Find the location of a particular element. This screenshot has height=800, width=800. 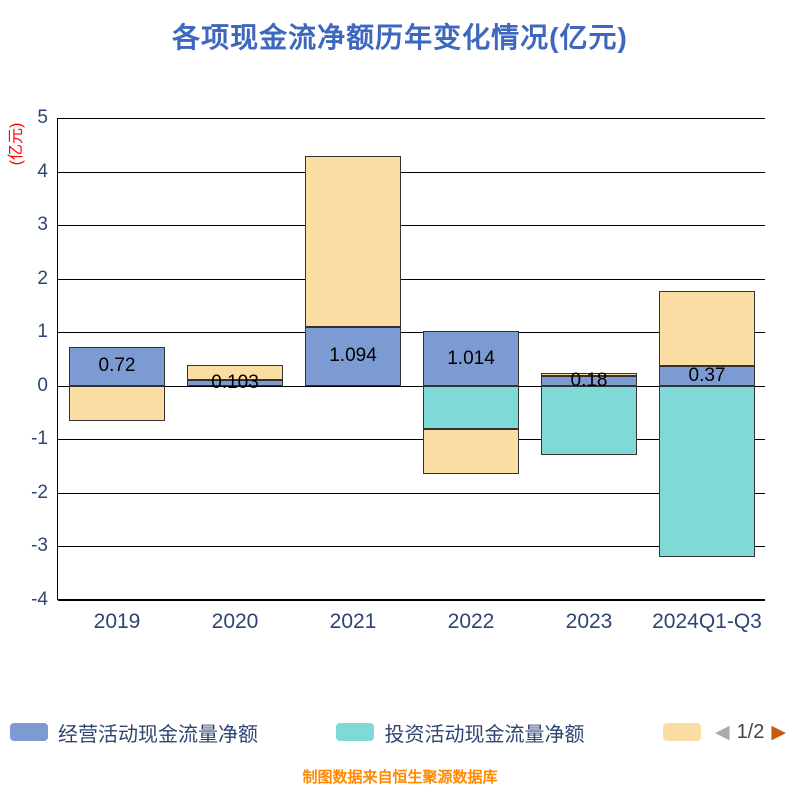

legend-item: 经营活动现金流量净额 is located at coordinates (134, 732).